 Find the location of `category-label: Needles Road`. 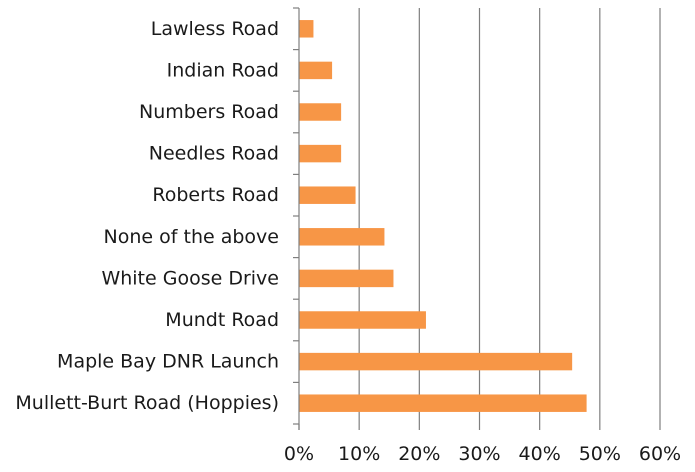

category-label: Needles Road is located at coordinates (214, 154).